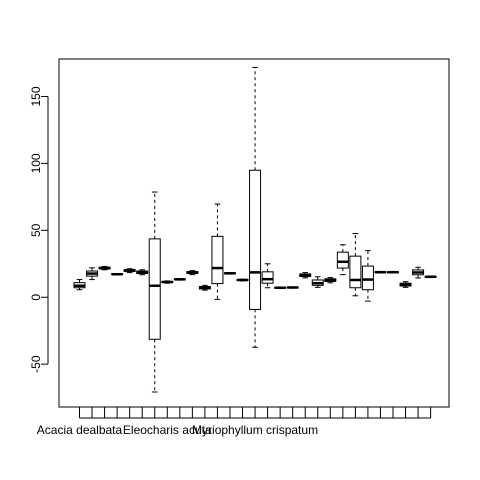 The width and height of the screenshot is (480, 480). What do you see at coordinates (36, 96) in the screenshot?
I see `y-tick-label: 150` at bounding box center [36, 96].